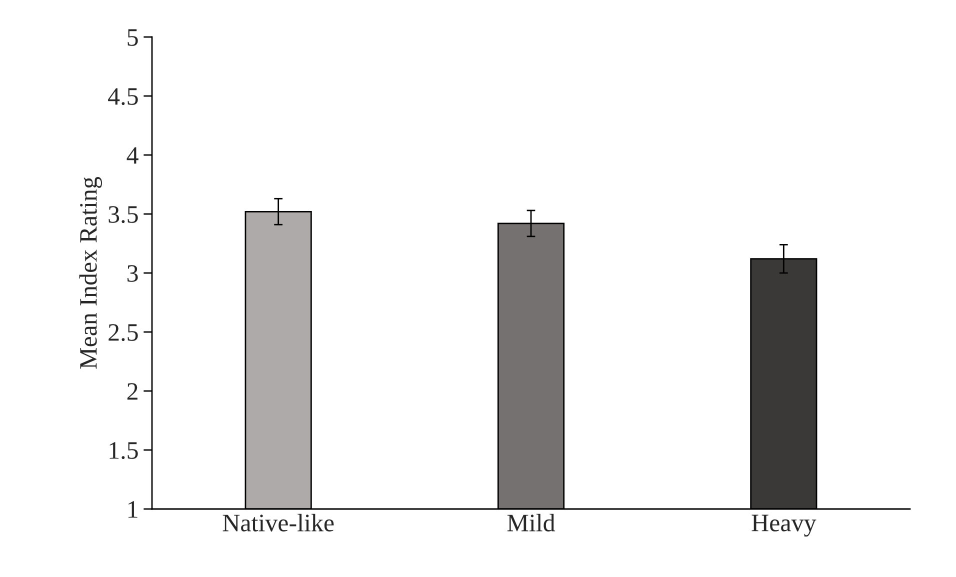 The height and width of the screenshot is (577, 956). I want to click on y-tick-label: 2, so click(132, 391).